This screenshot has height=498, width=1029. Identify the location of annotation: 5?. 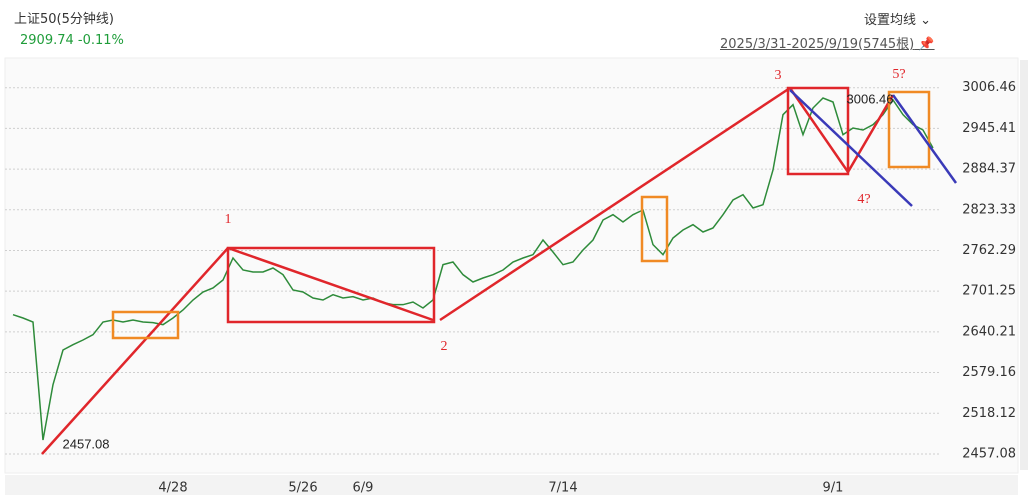
(898, 74).